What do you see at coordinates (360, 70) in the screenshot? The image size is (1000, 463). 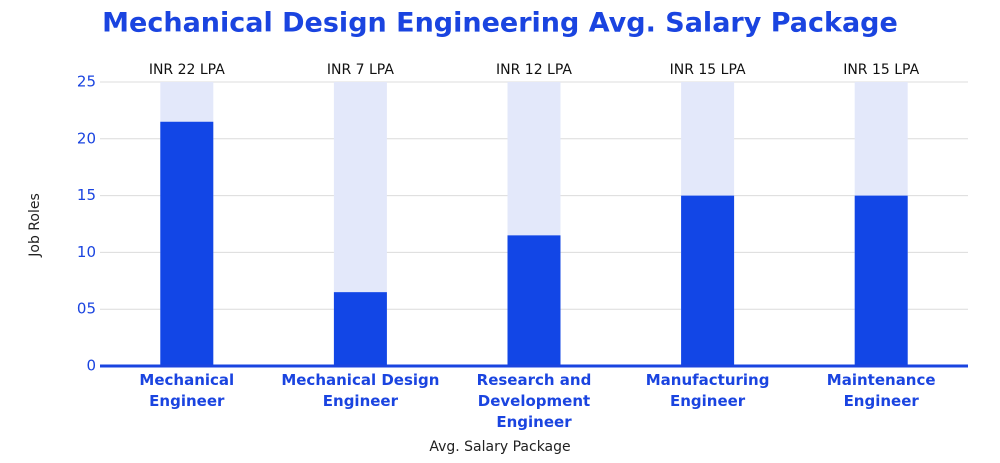 I see `value-label: INR 7 LPA` at bounding box center [360, 70].